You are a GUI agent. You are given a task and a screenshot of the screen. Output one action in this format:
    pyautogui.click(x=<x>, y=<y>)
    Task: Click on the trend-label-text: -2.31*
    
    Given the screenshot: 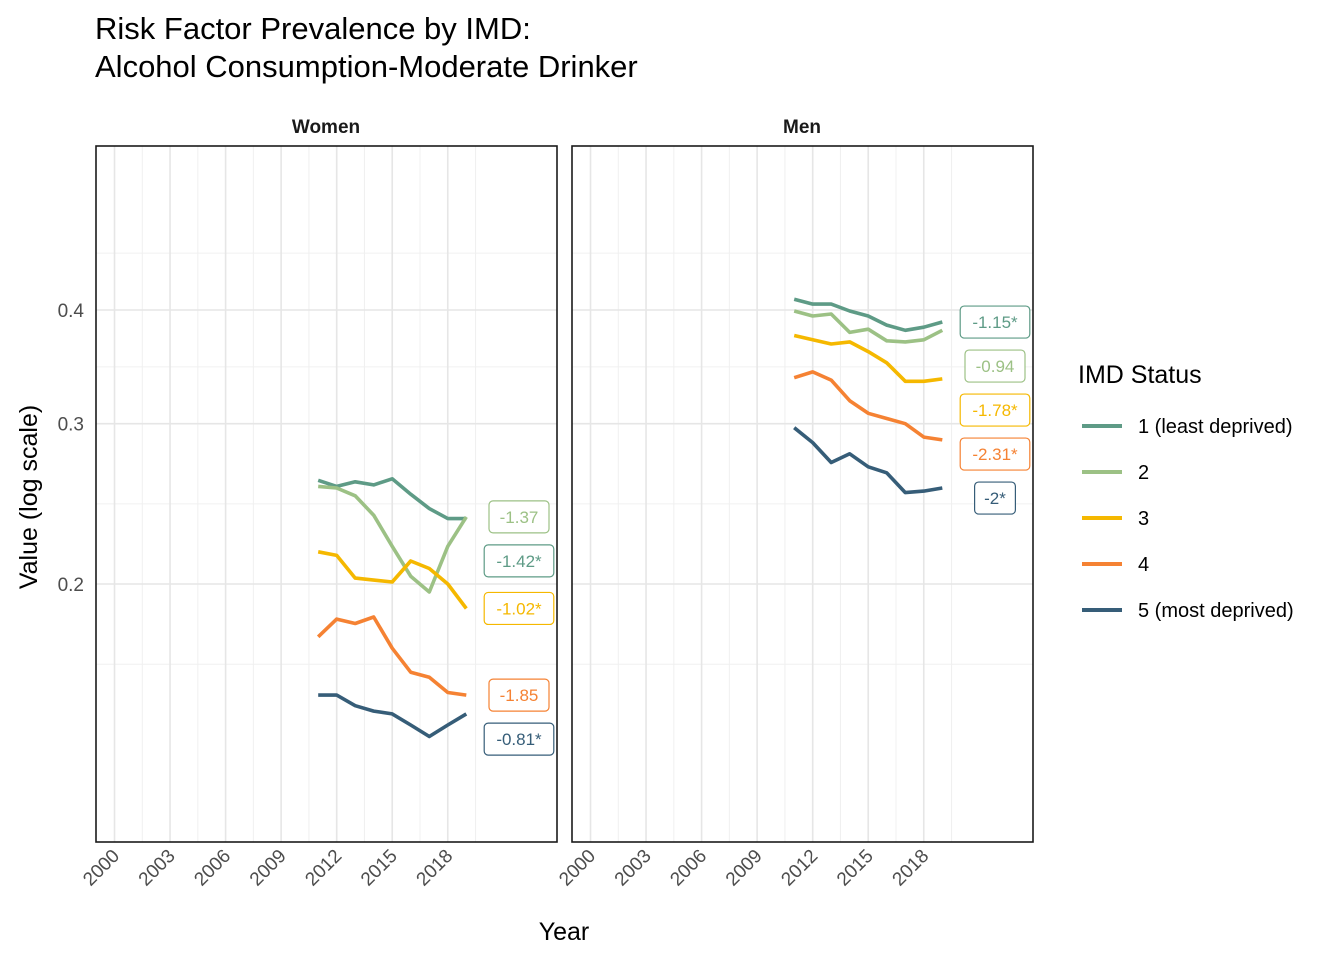 What is the action you would take?
    pyautogui.click(x=995, y=454)
    